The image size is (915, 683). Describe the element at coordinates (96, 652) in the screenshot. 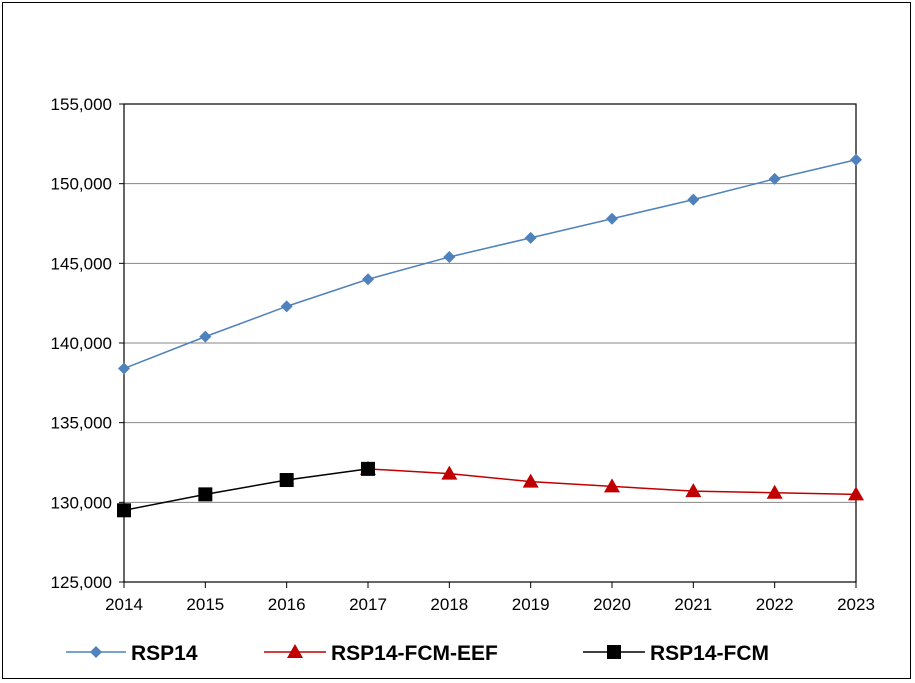

I see `legend-marker-rsp14` at that location.